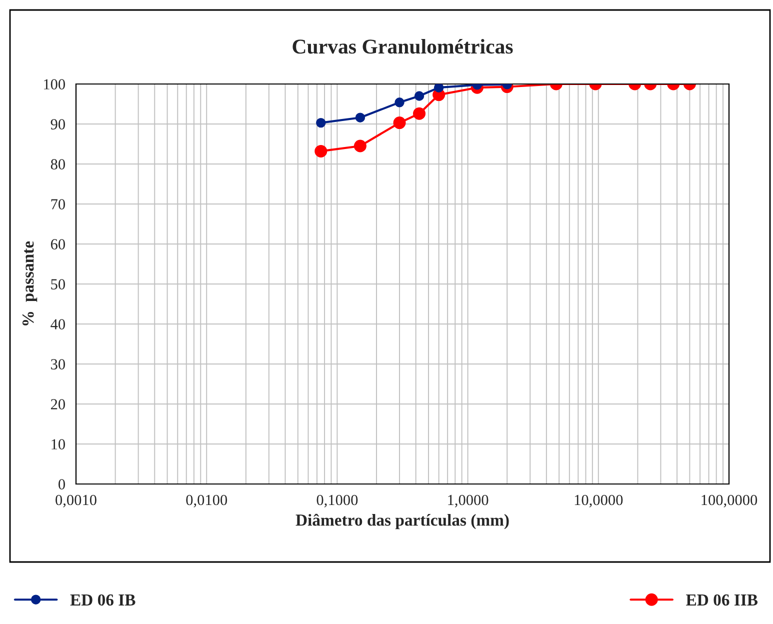 This screenshot has height=624, width=773. What do you see at coordinates (57, 124) in the screenshot?
I see `y-tick-label: 90` at bounding box center [57, 124].